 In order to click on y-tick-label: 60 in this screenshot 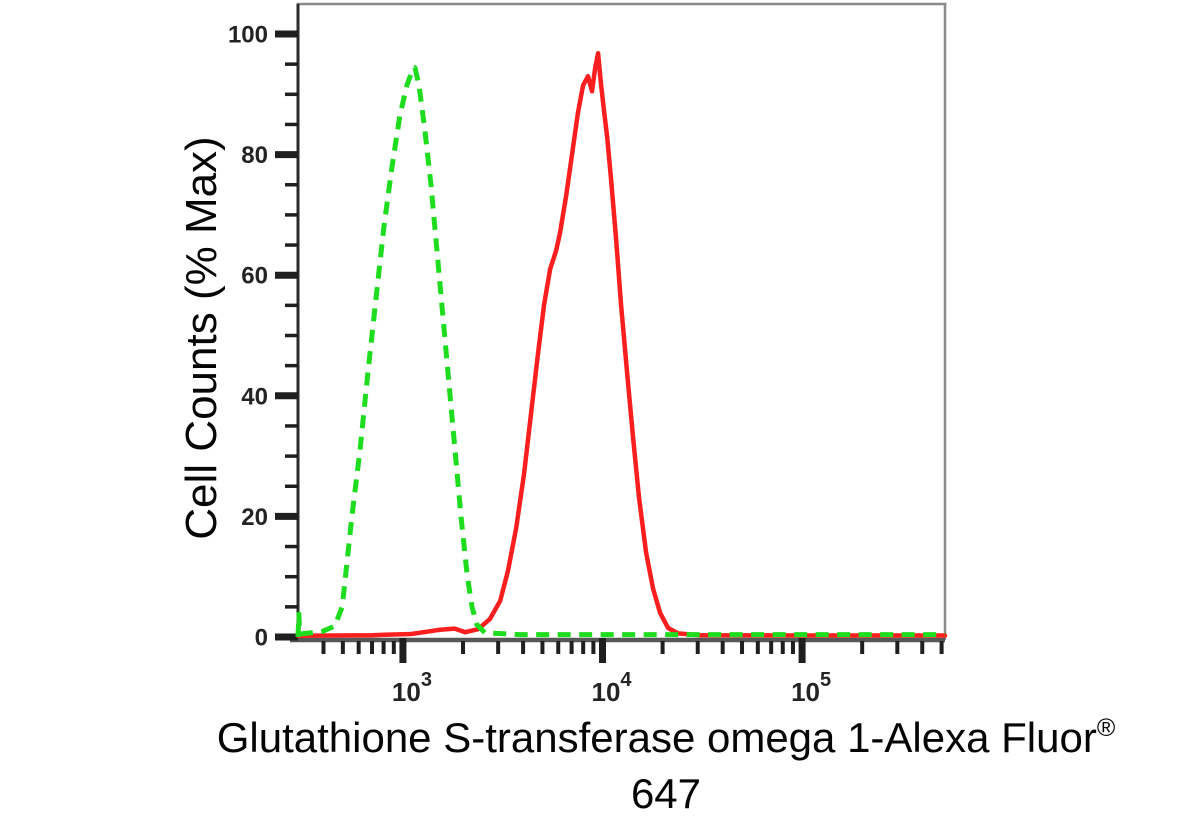, I will do `click(254, 276)`.